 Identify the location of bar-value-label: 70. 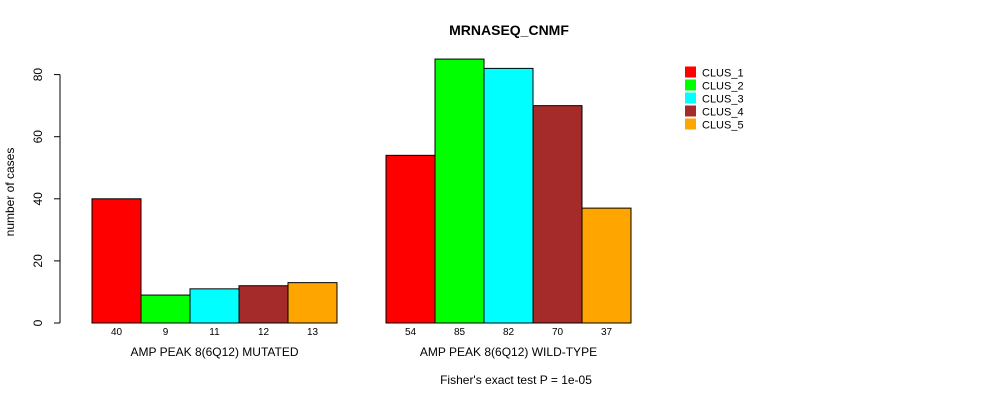
(558, 332).